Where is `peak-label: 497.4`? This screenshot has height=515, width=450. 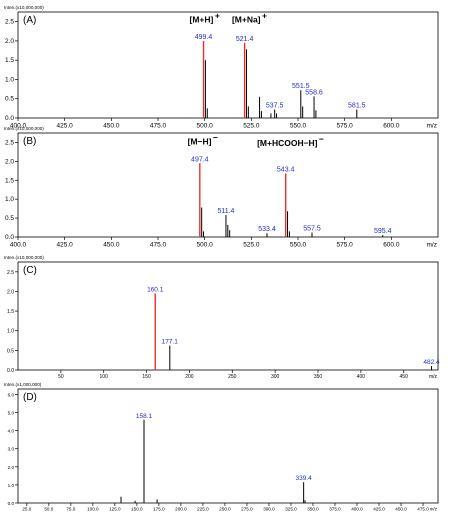
peak-label: 497.4 is located at coordinates (200, 159).